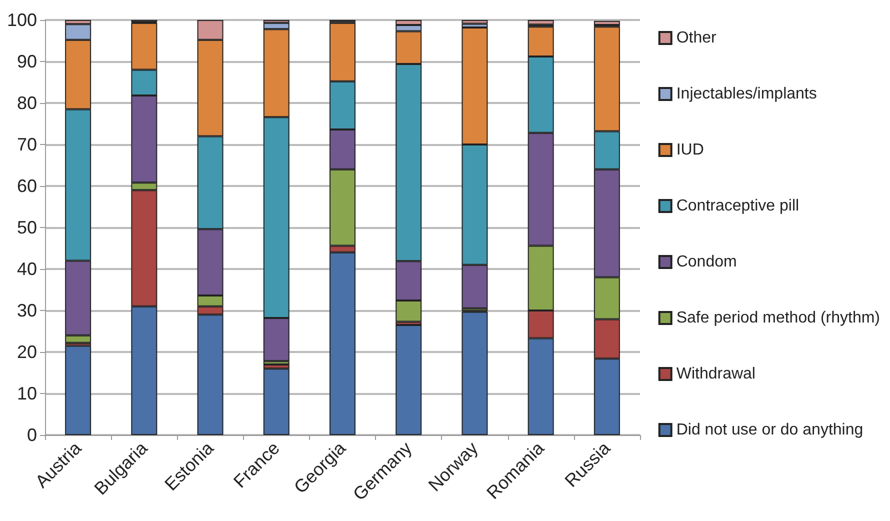 The width and height of the screenshot is (890, 521). Describe the element at coordinates (26, 103) in the screenshot. I see `y-tick-label: 80` at that location.